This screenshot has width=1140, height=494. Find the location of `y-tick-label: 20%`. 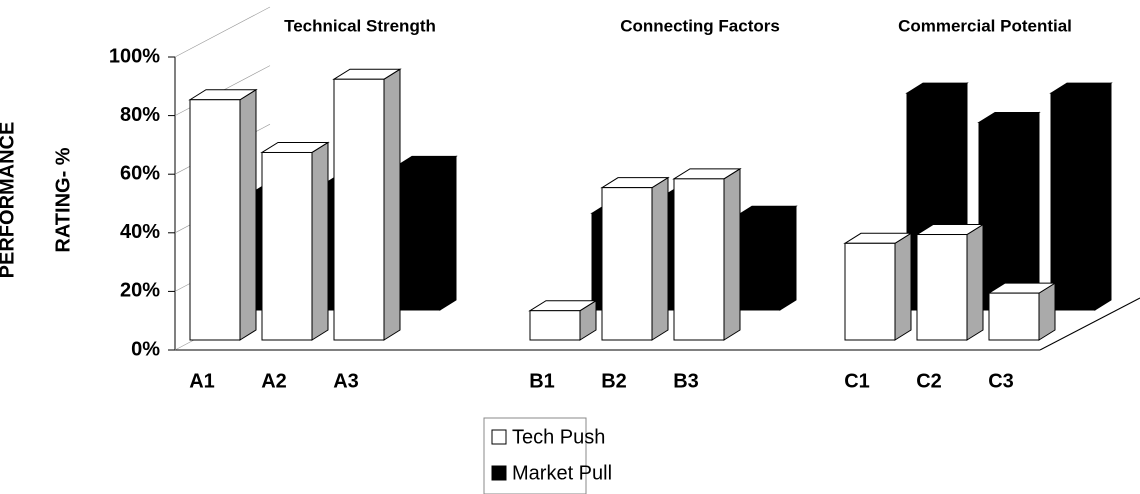

y-tick-label: 20% is located at coordinates (140, 291).